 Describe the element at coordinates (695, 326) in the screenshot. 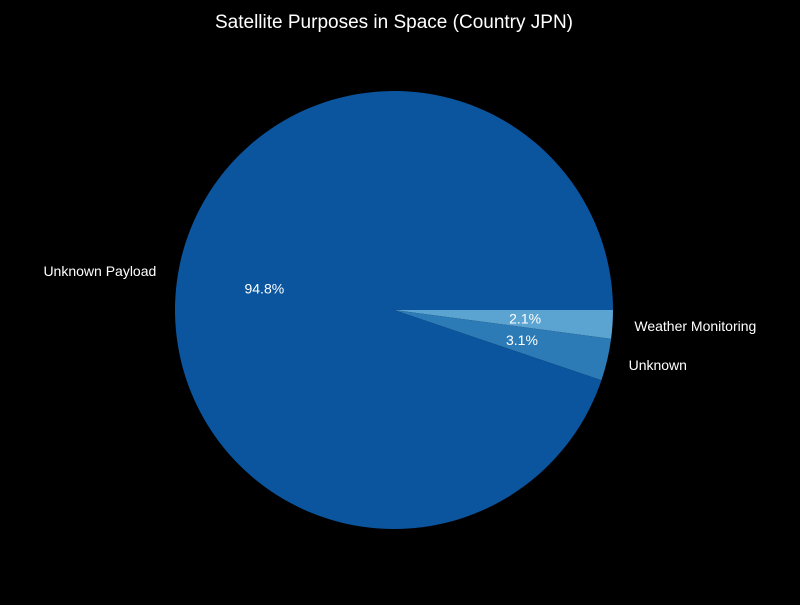

I see `slice-label-weather-monitoring: Weather Monitoring` at that location.